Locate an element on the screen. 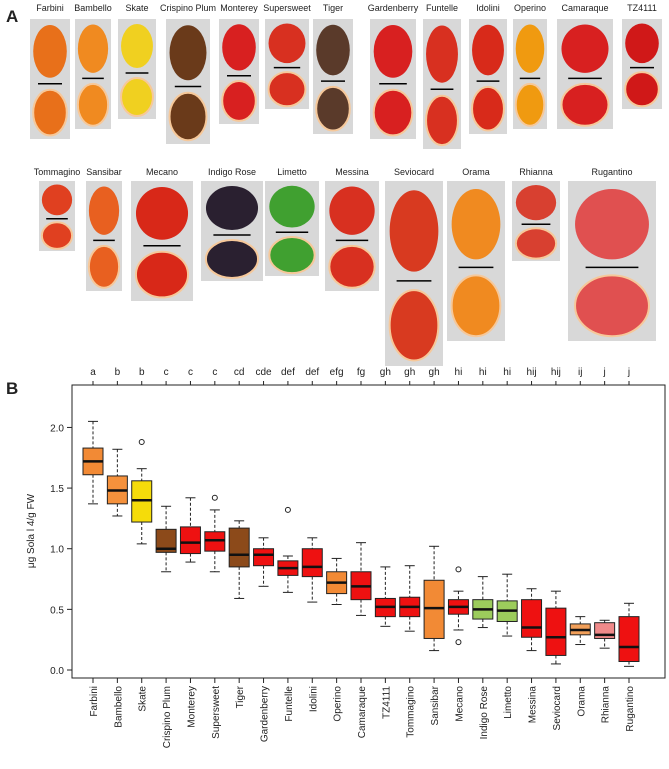 The height and width of the screenshot is (769, 669). x-tick-label: Idolini is located at coordinates (313, 699).